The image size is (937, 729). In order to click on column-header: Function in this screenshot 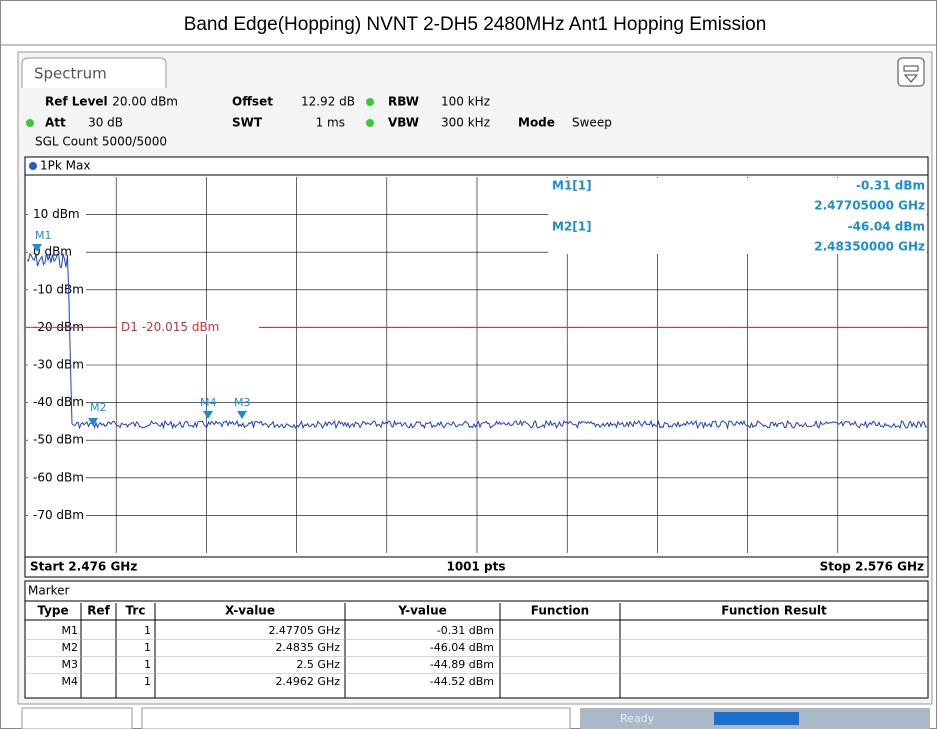, I will do `click(560, 611)`.